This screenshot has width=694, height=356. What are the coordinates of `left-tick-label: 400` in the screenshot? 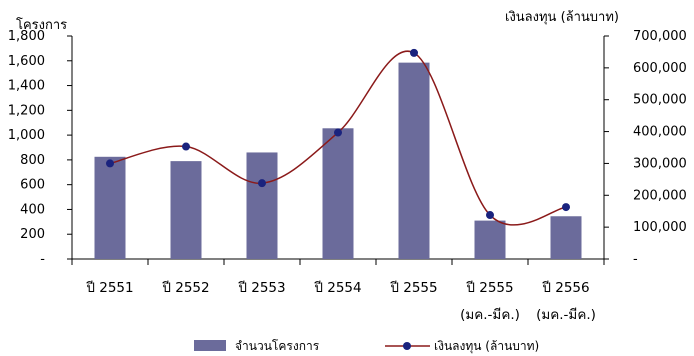 It's located at (32, 209).